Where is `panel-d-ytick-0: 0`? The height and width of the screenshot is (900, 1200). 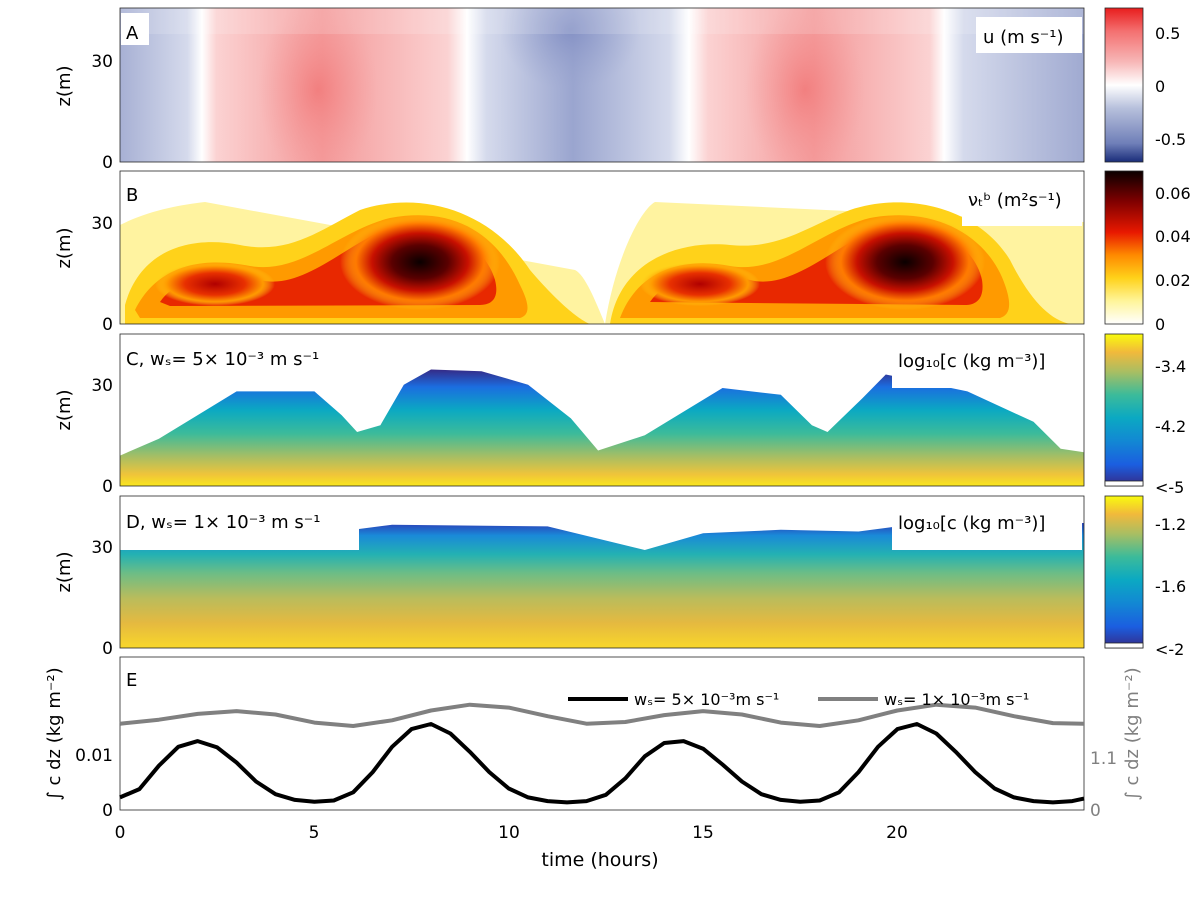
panel-d-ytick-0: 0 is located at coordinates (107, 649).